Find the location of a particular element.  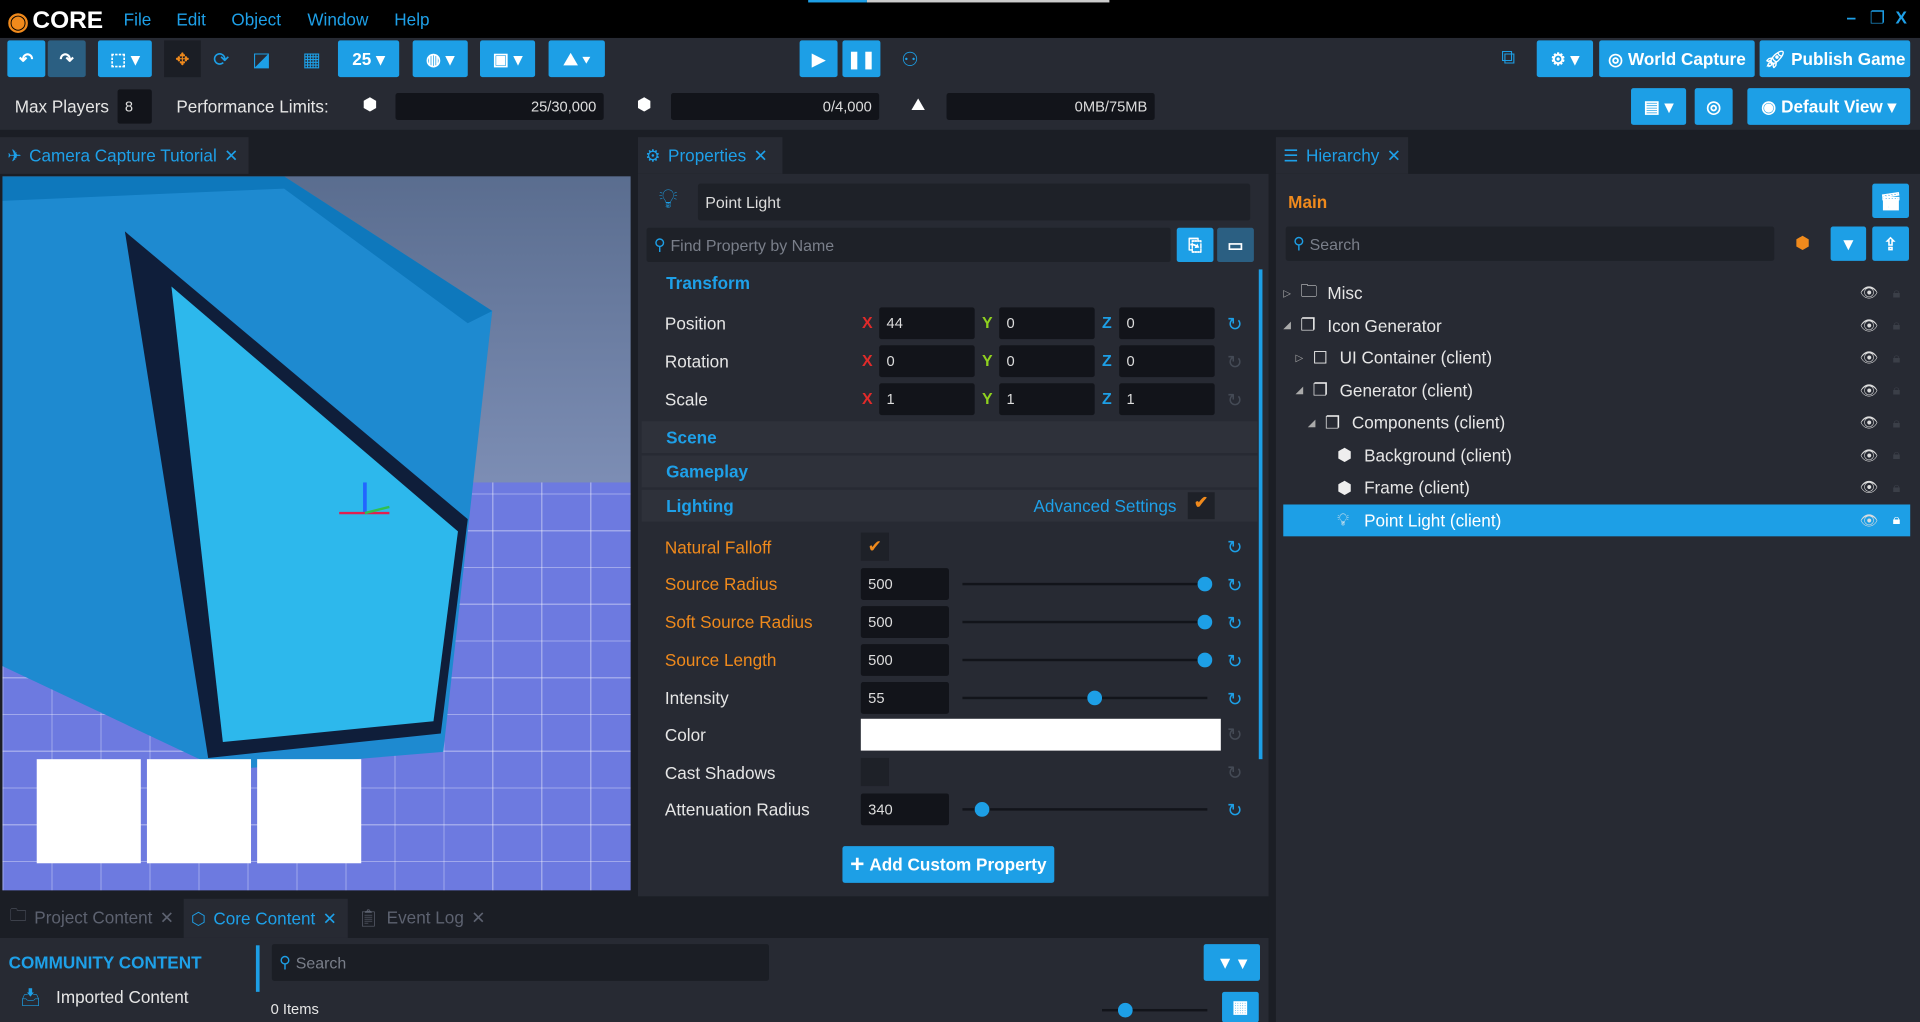

cast-shadows-checkbox is located at coordinates (874, 772).